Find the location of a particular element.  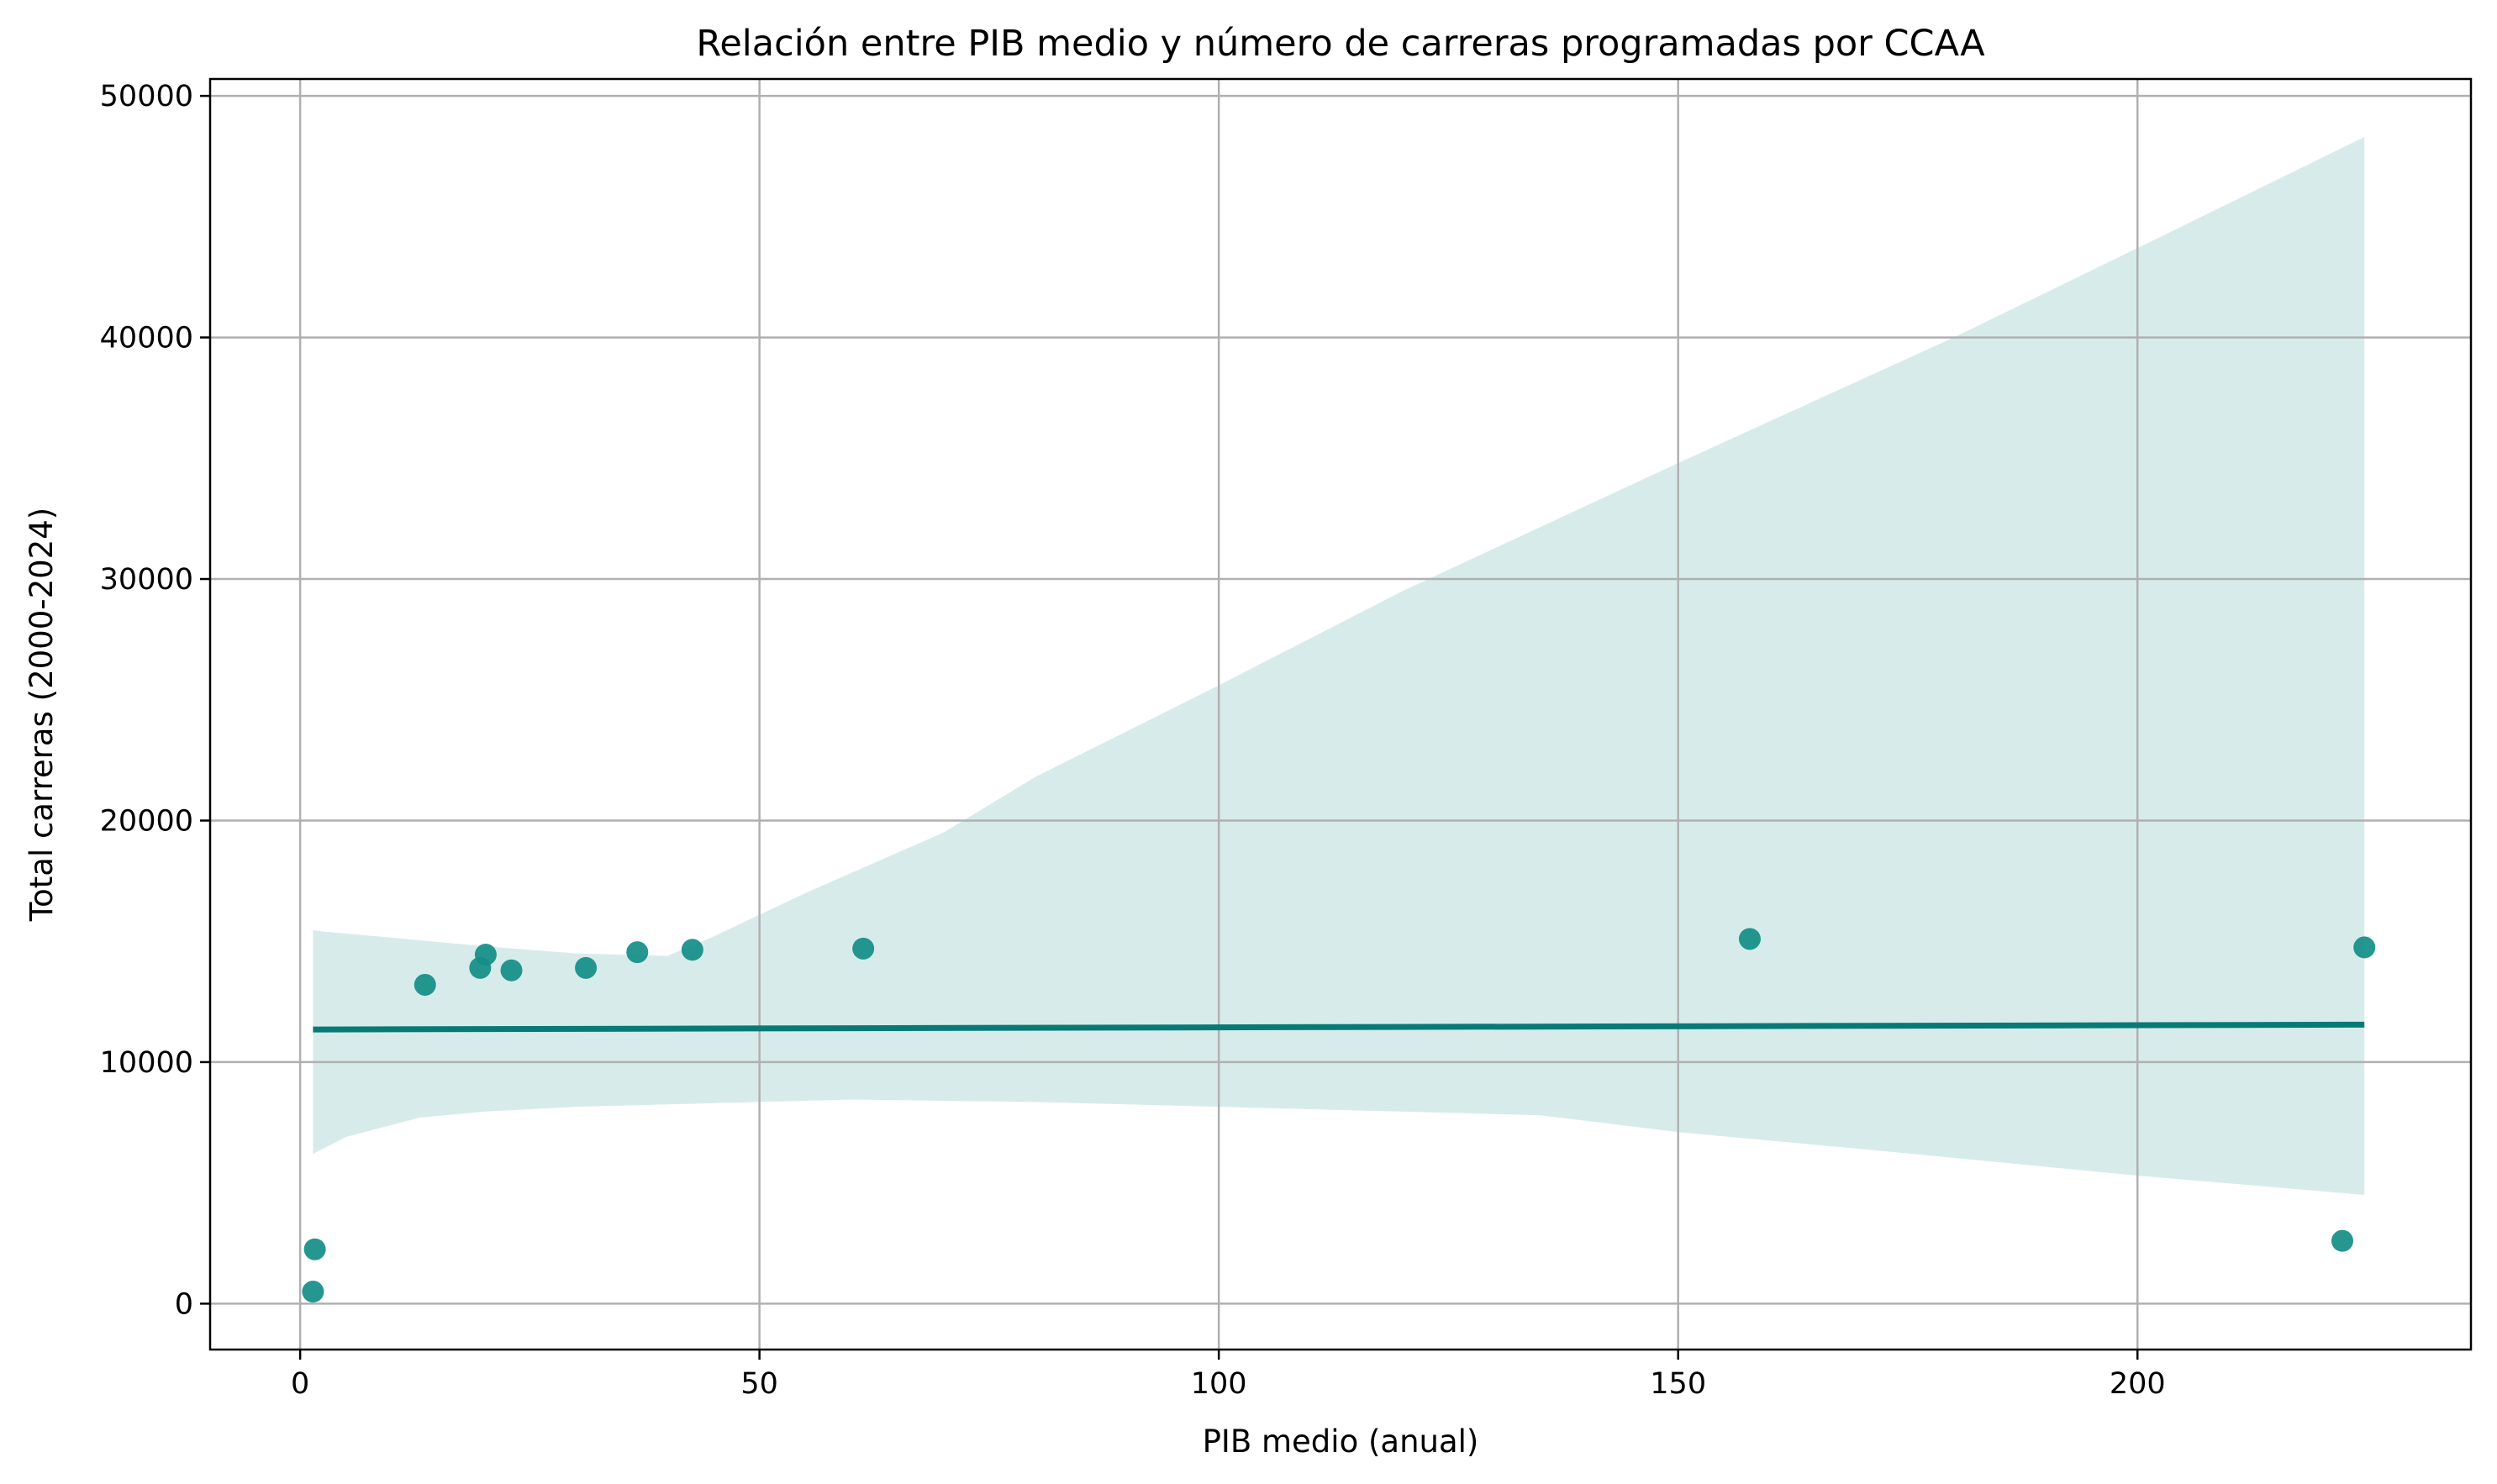

x-tick-label: 0 is located at coordinates (300, 1384).